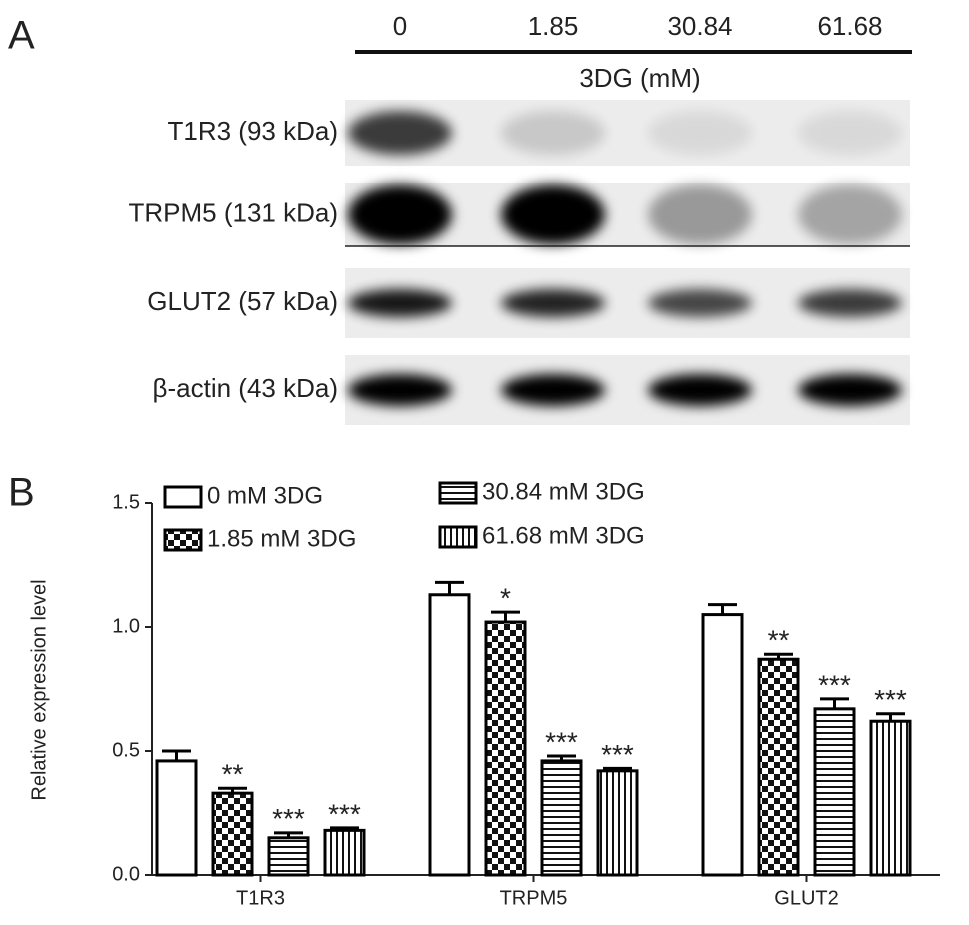  Describe the element at coordinates (126, 874) in the screenshot. I see `y-tick-label: 0.0` at that location.